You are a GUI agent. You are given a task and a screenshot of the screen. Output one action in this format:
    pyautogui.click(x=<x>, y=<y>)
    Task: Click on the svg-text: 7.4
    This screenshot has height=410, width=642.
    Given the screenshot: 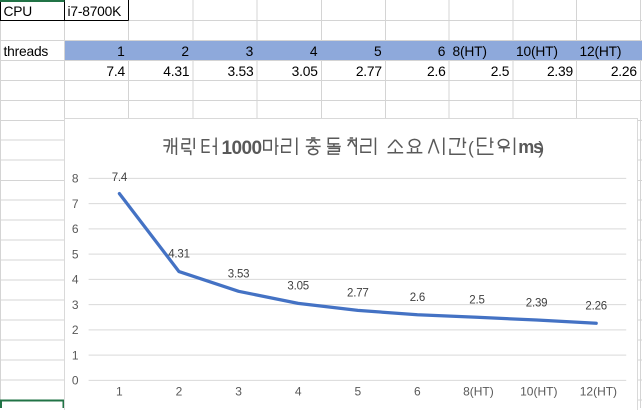 What is the action you would take?
    pyautogui.click(x=120, y=178)
    